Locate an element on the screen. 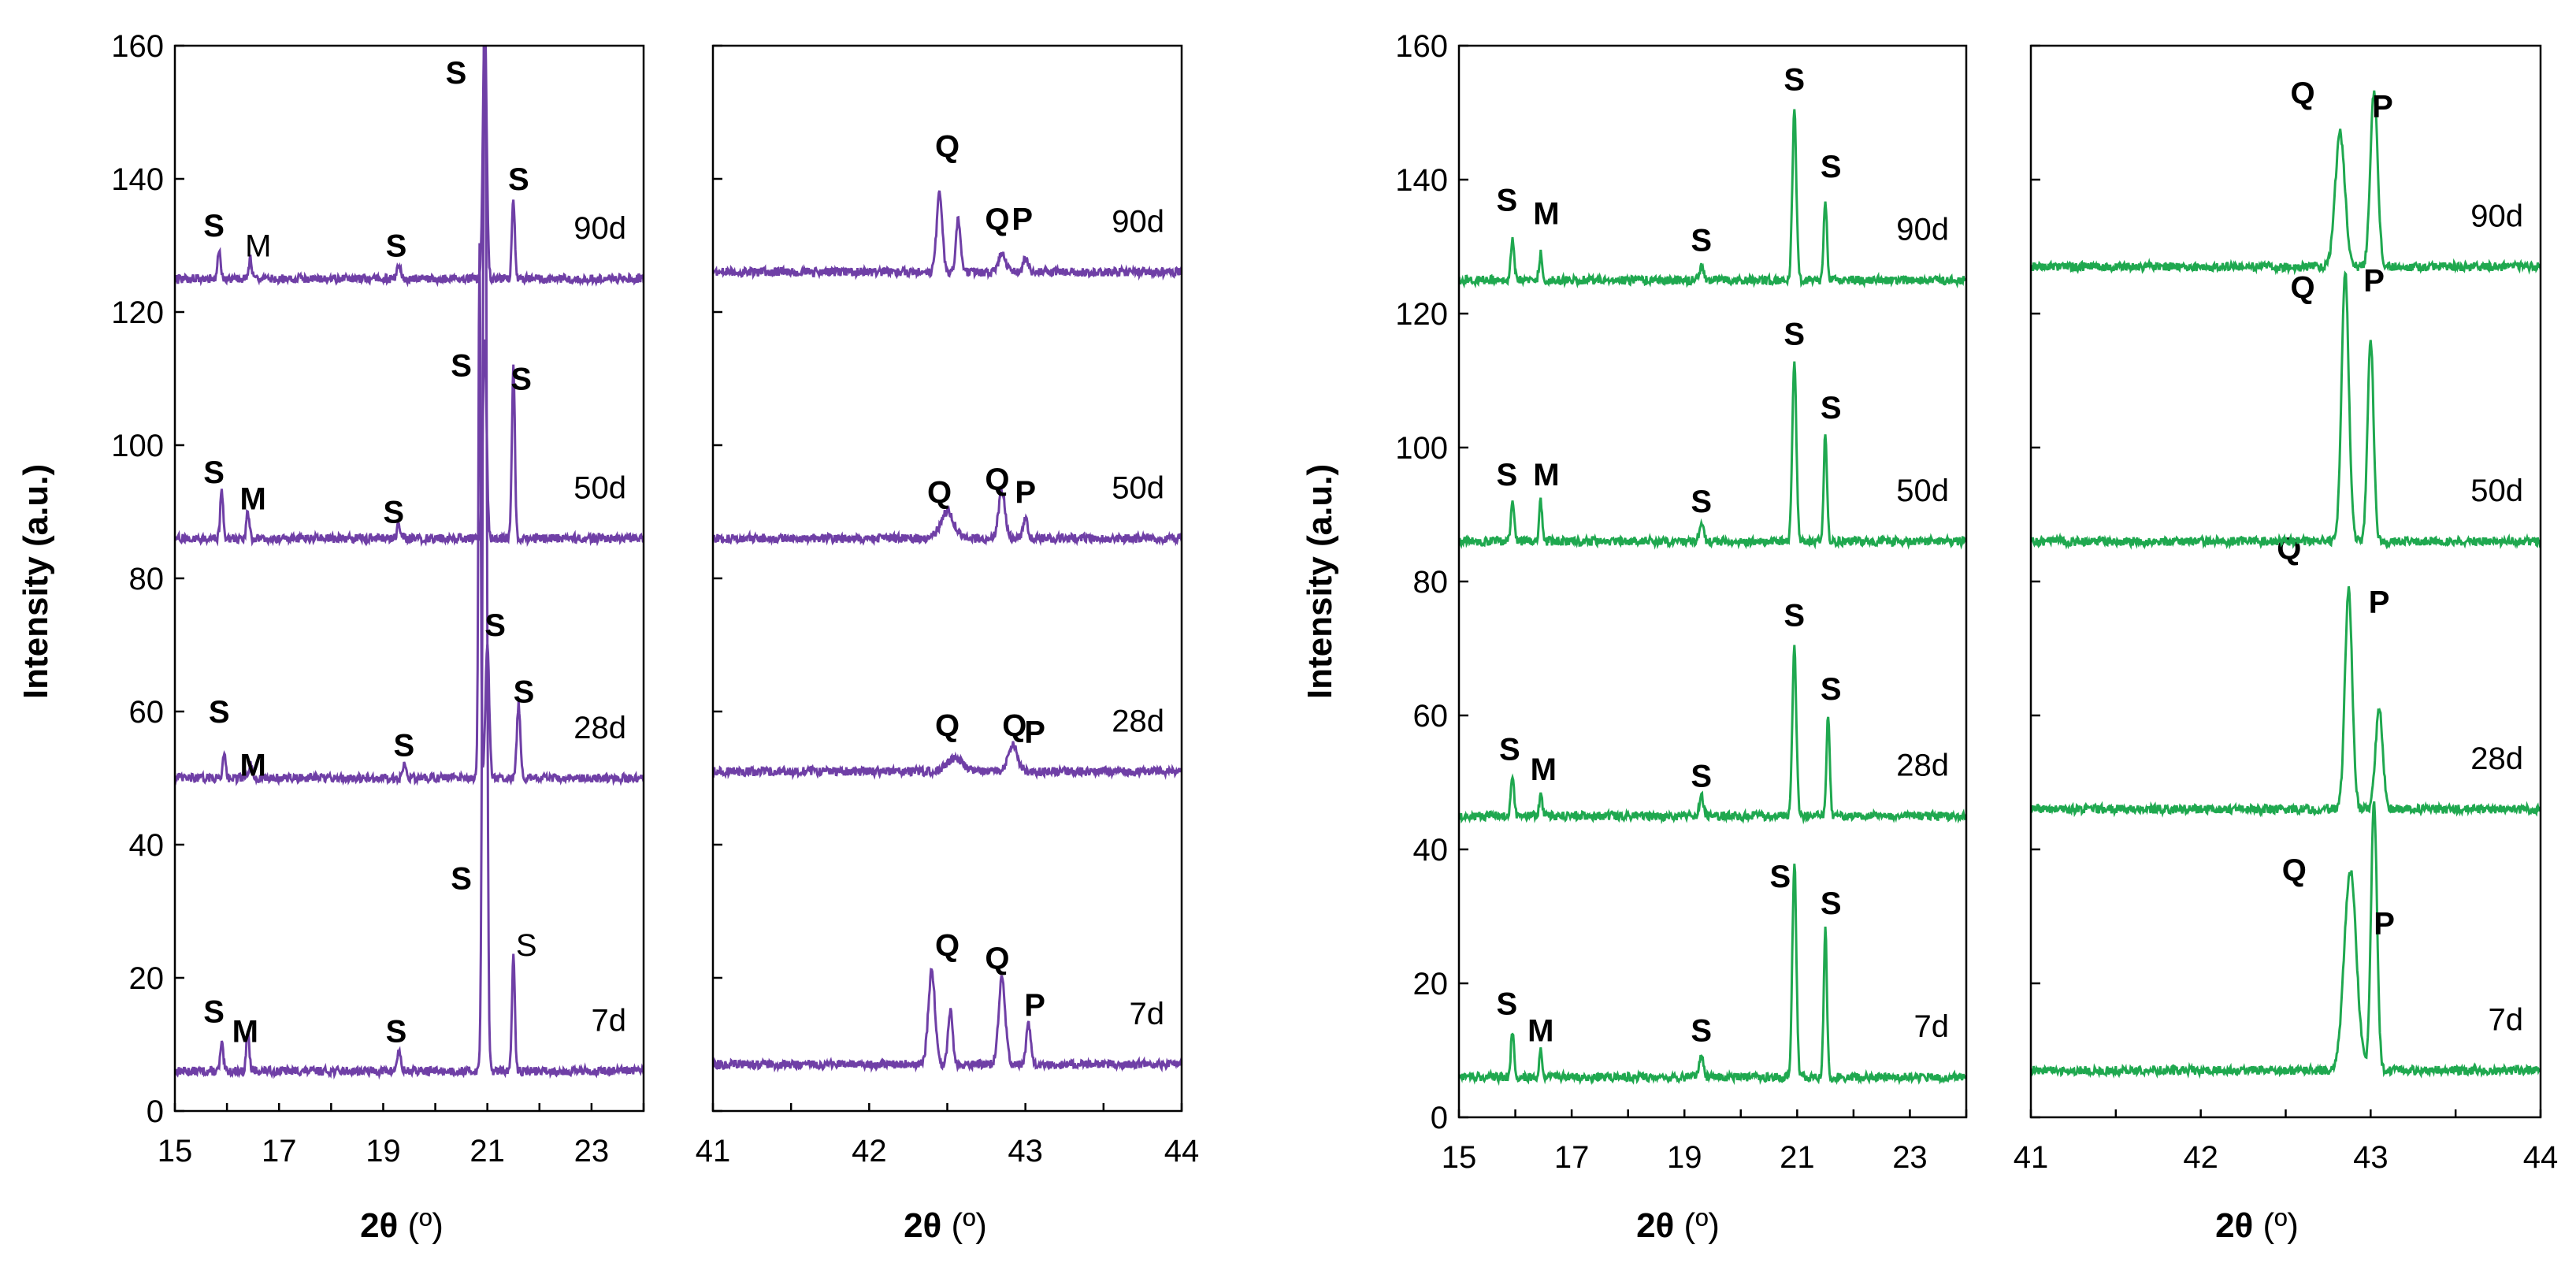 The width and height of the screenshot is (2576, 1267). y-tick-label: 120 is located at coordinates (1421, 314).